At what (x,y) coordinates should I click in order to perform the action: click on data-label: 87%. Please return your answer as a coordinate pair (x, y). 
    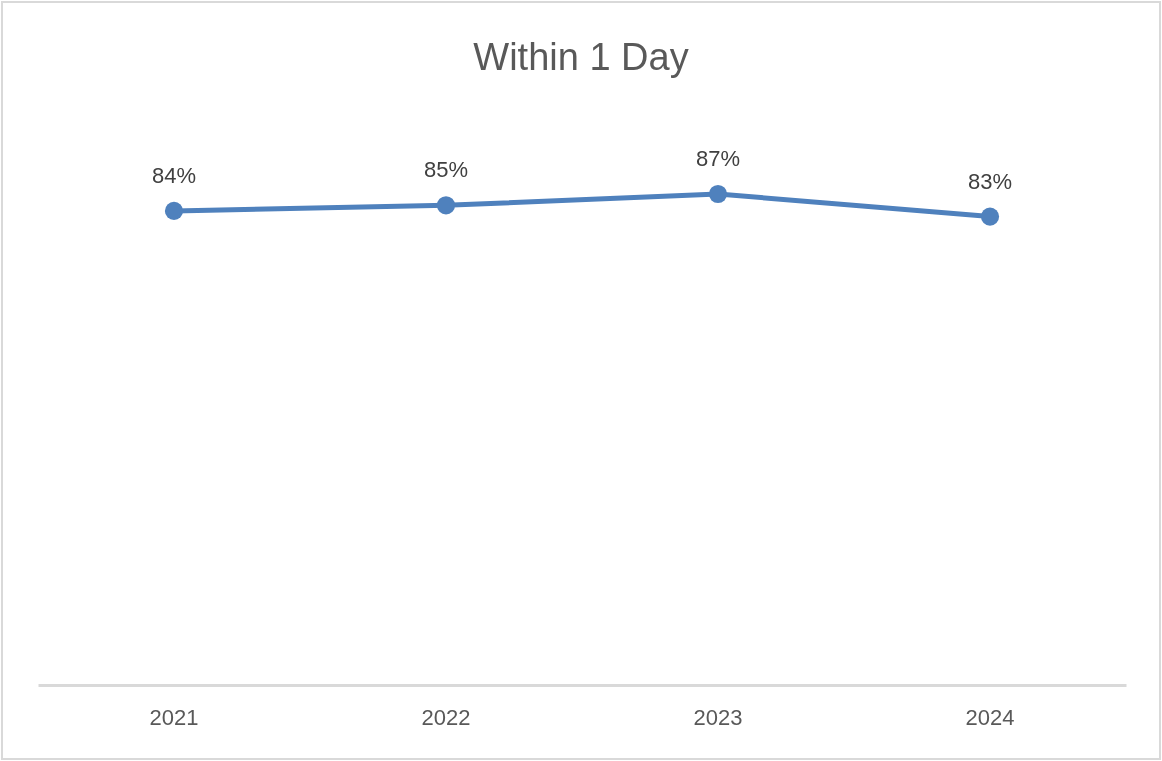
    Looking at the image, I should click on (718, 158).